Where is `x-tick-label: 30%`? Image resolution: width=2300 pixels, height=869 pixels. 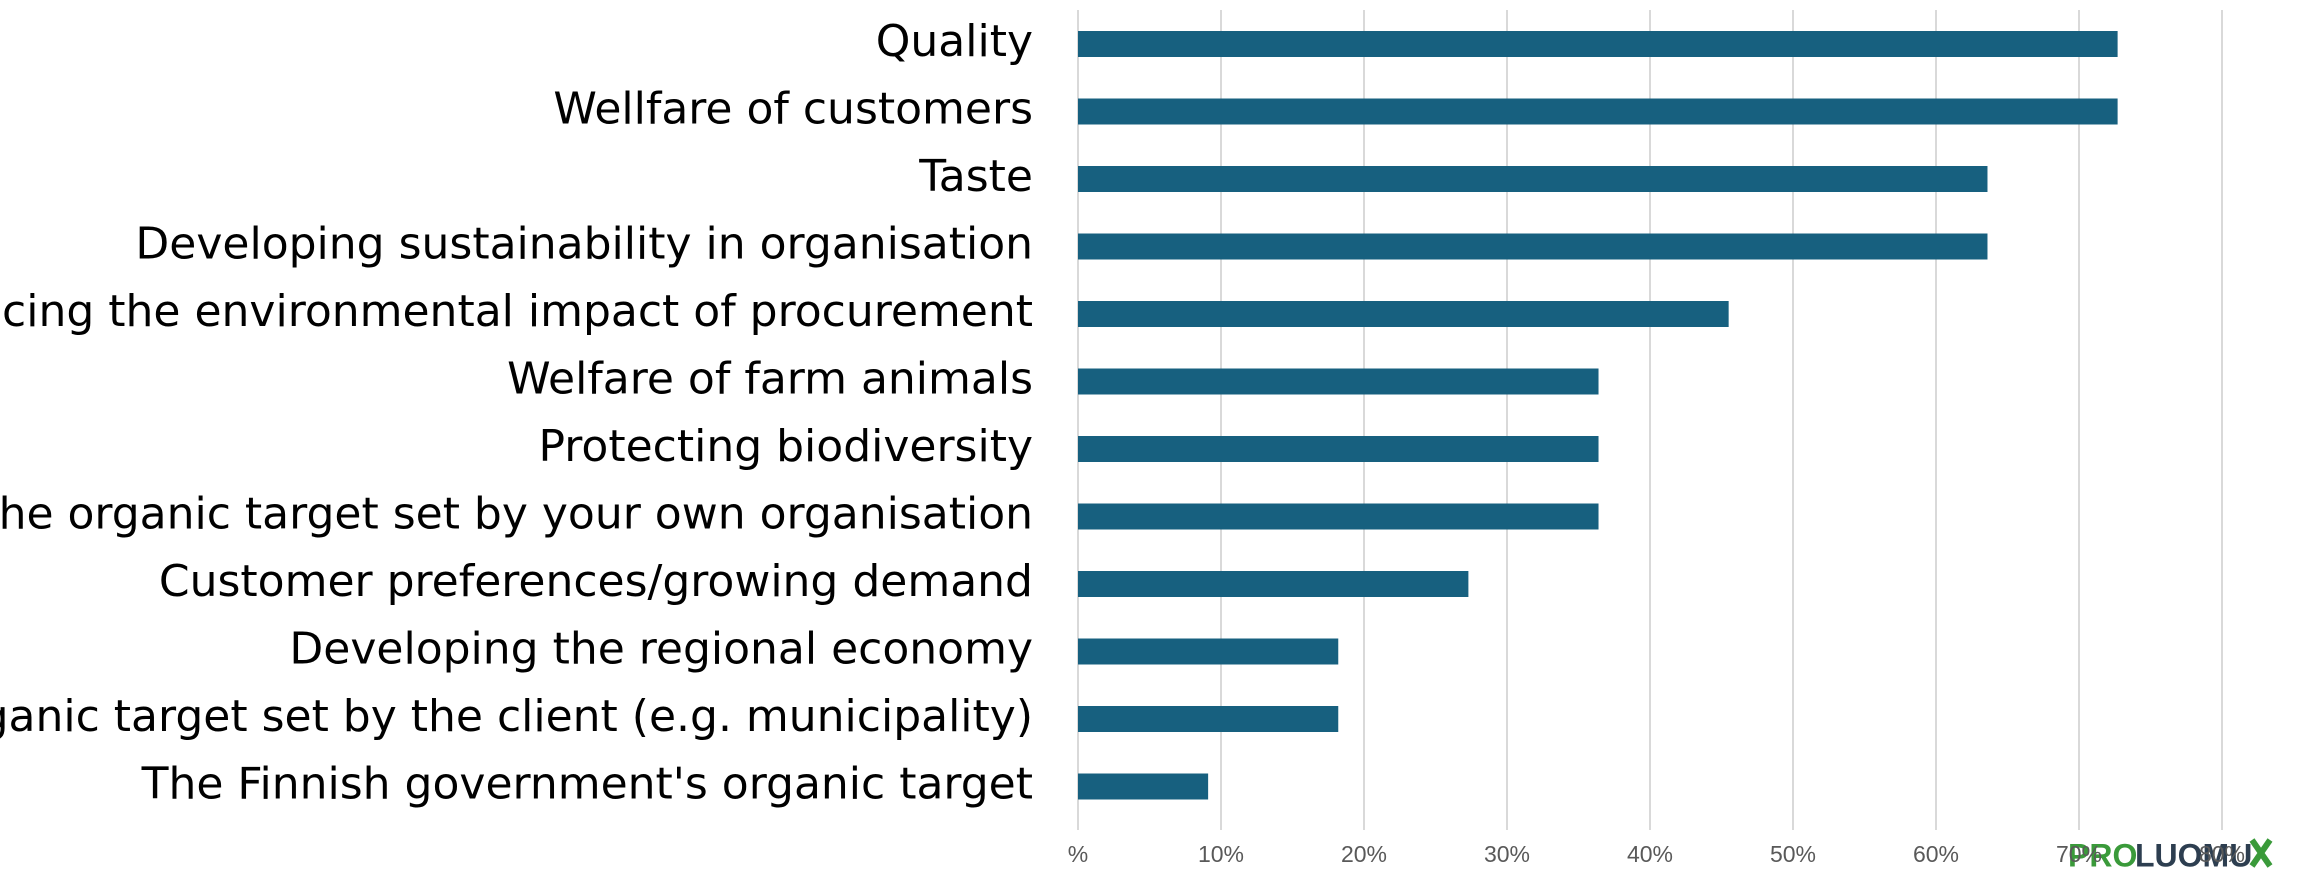
x-tick-label: 30% is located at coordinates (1507, 854).